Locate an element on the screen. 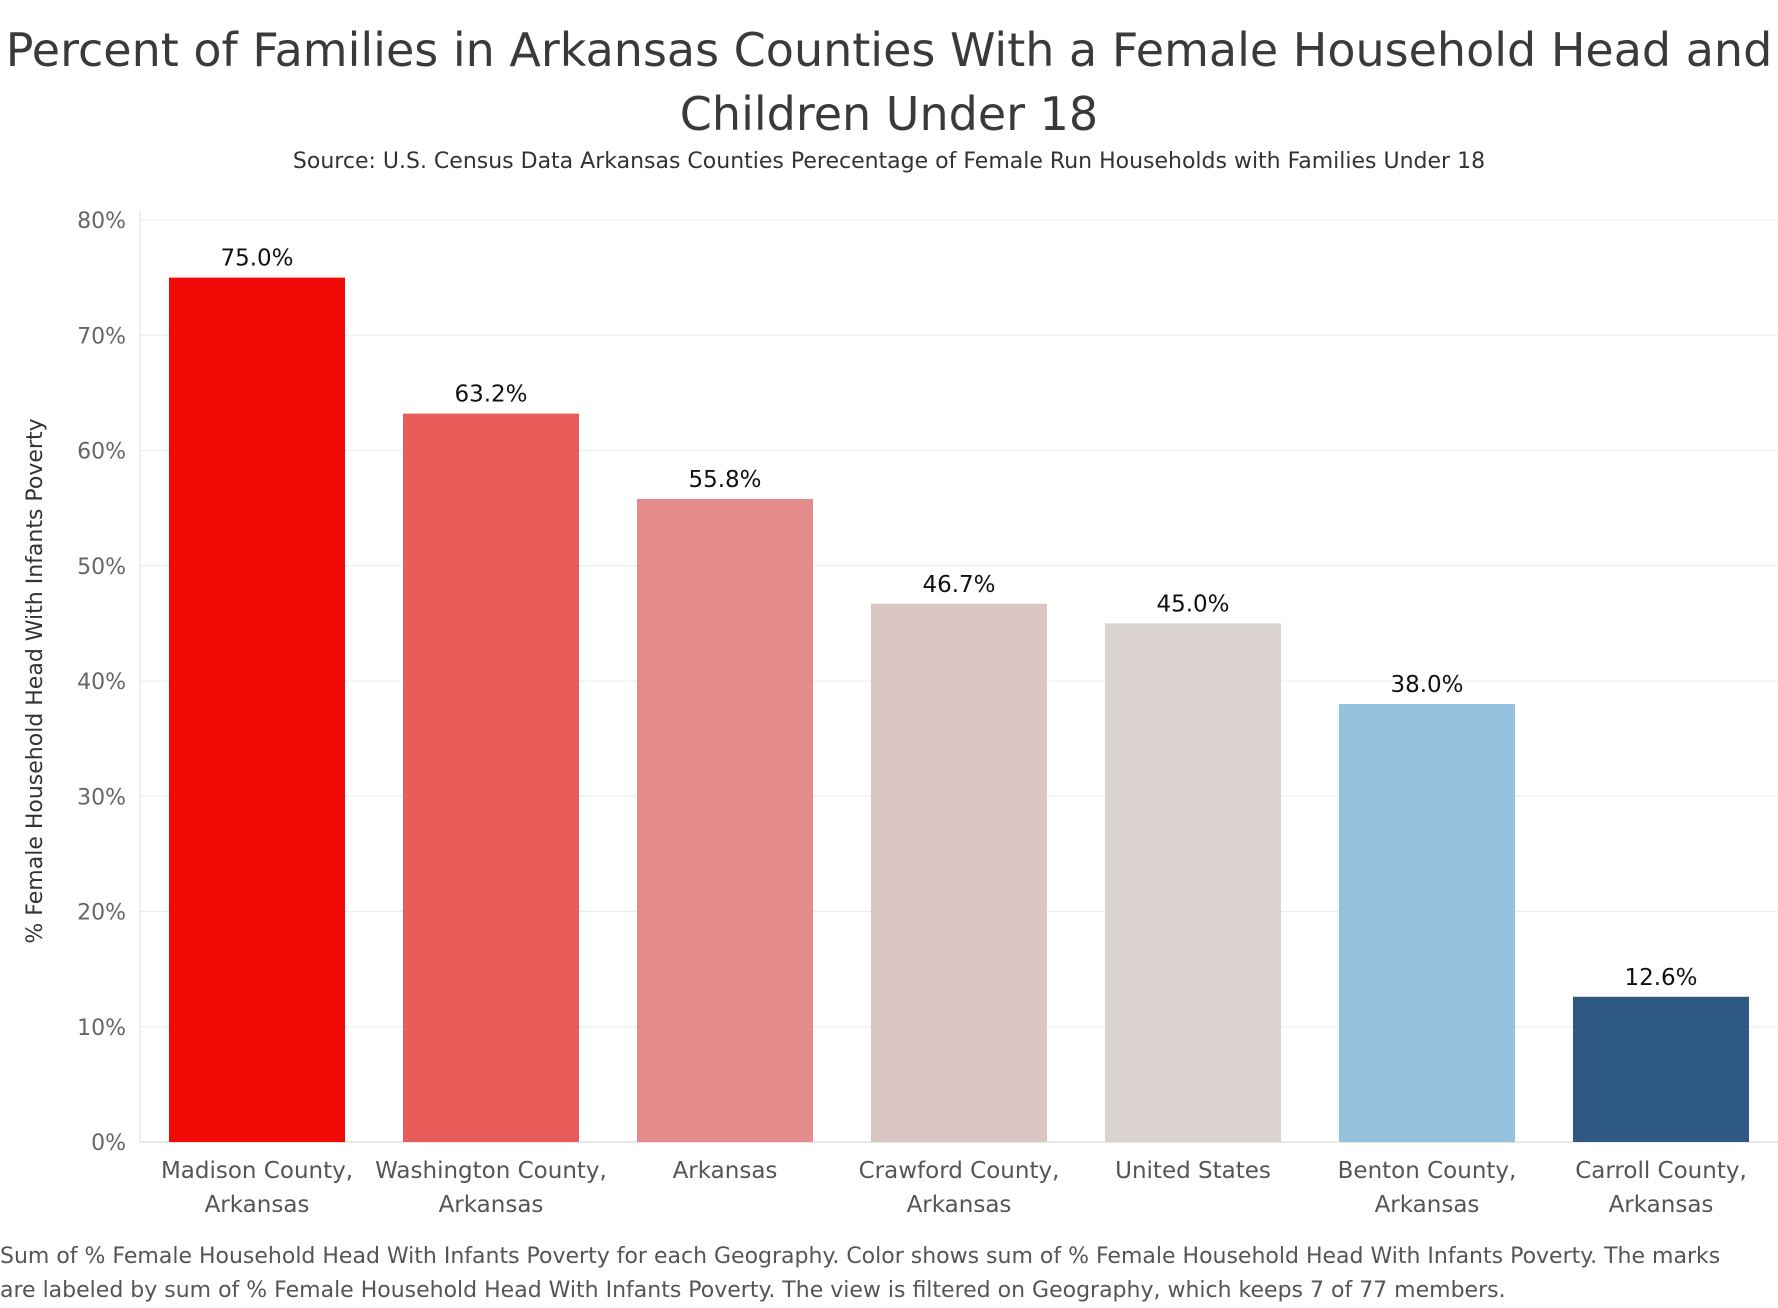  x-category-label: Crawford County, is located at coordinates (959, 1171).